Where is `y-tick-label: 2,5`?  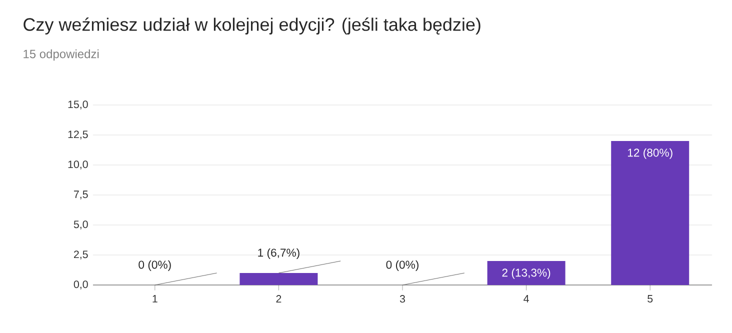 y-tick-label: 2,5 is located at coordinates (81, 255).